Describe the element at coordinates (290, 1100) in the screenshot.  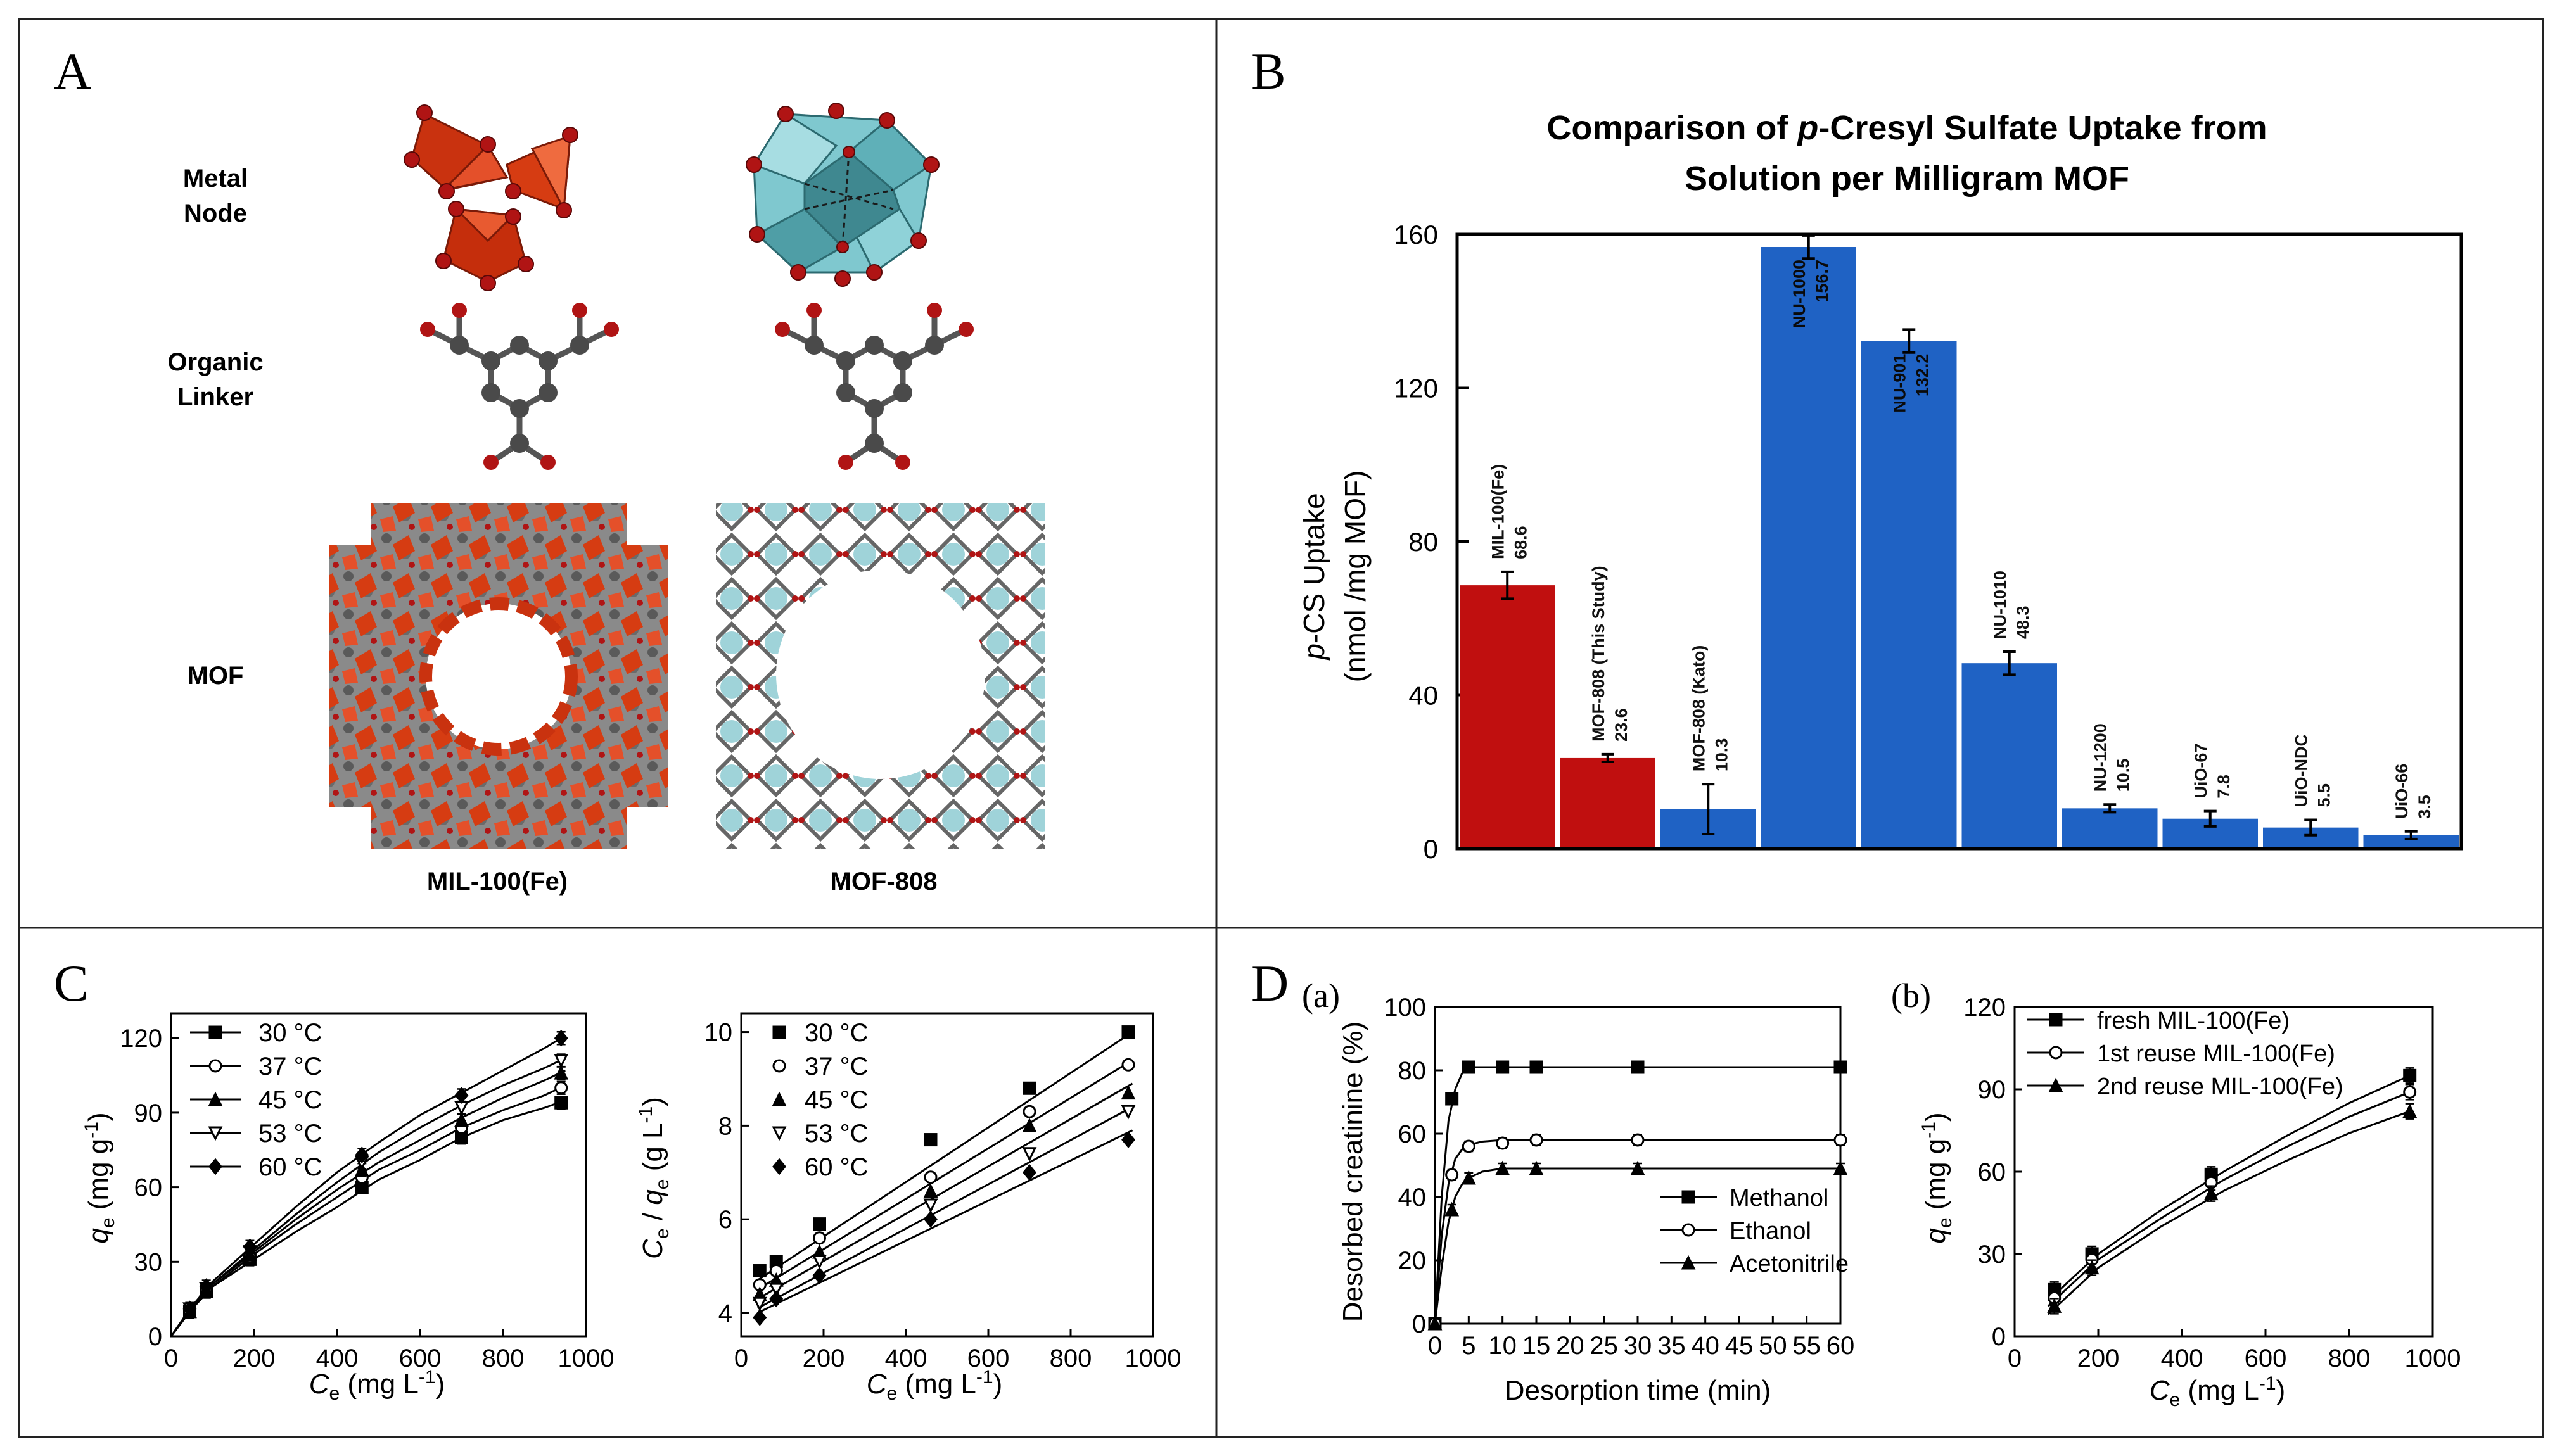
I see `legend-label: 45 °C` at that location.